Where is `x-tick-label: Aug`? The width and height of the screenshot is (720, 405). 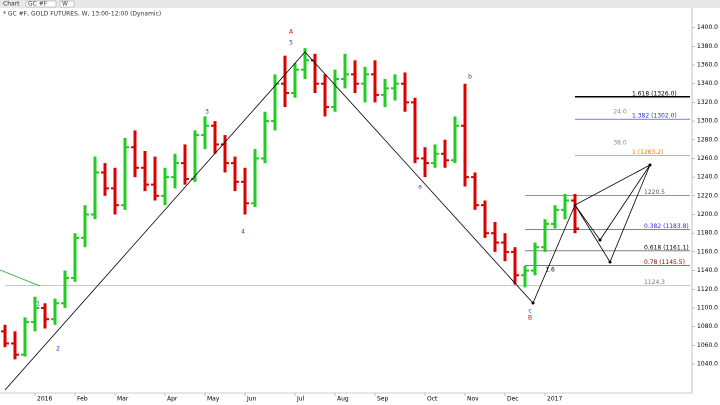
x-tick-label: Aug is located at coordinates (343, 399).